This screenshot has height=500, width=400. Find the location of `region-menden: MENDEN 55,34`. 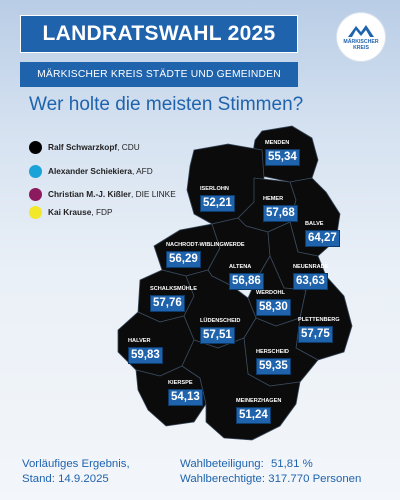

region-menden: MENDEN 55,34 is located at coordinates (282, 153).